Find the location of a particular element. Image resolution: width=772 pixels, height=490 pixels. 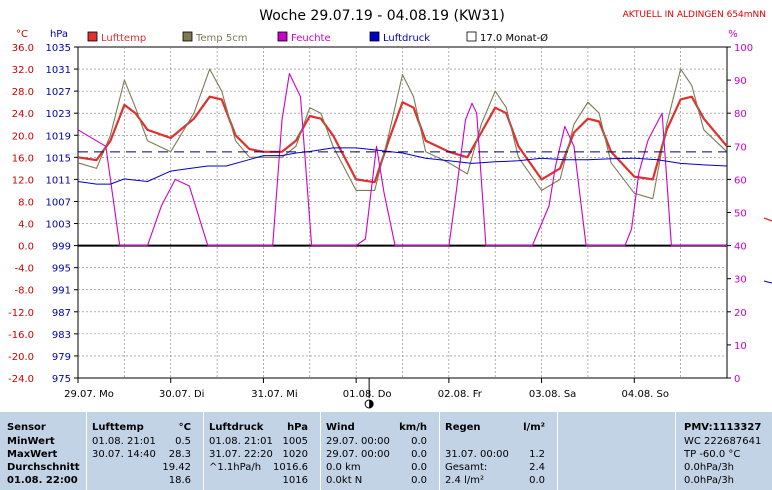

regen-time: 2.4 l/m² is located at coordinates (464, 480).